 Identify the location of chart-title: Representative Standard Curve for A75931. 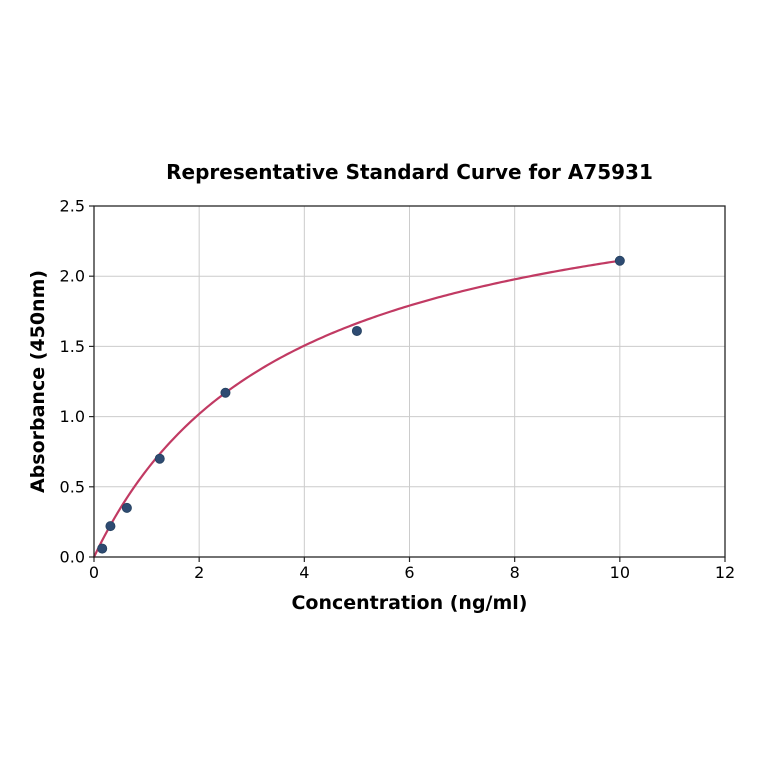
(409, 172).